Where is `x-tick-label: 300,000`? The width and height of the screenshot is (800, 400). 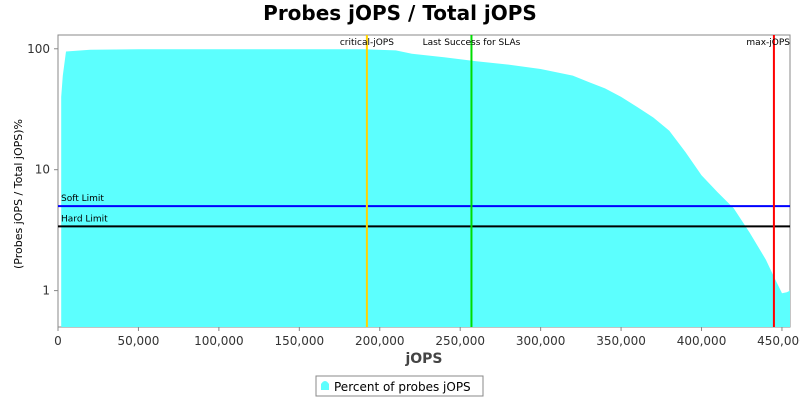
x-tick-label: 300,000 is located at coordinates (541, 341).